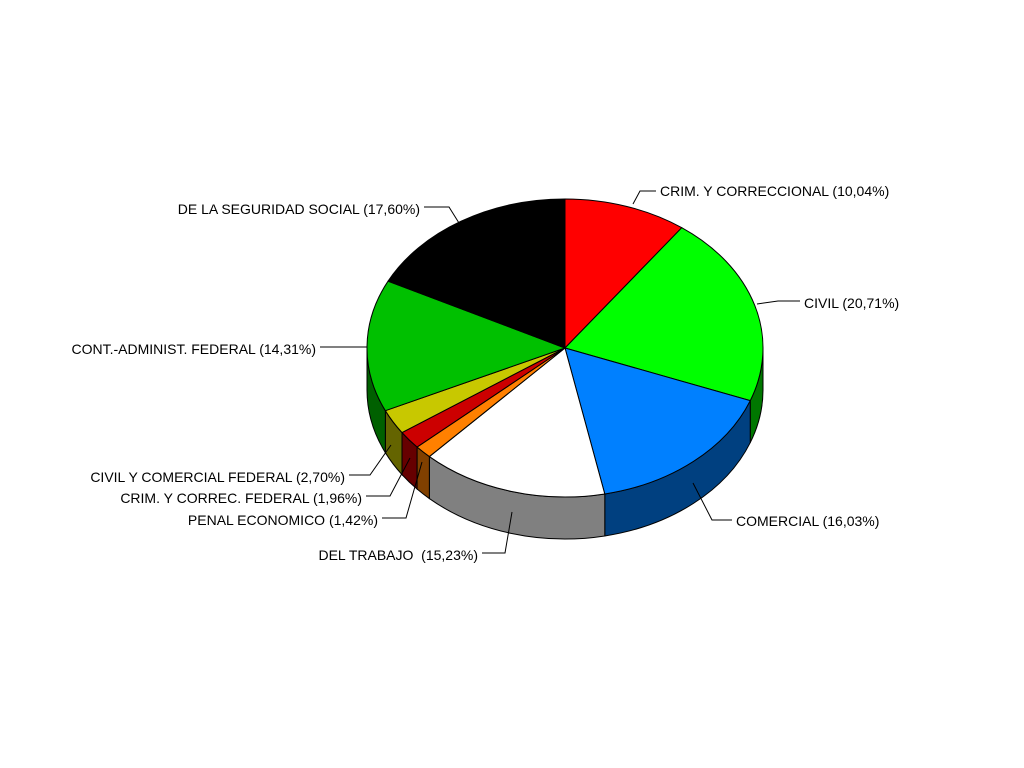 Image resolution: width=1024 pixels, height=768 pixels. Describe the element at coordinates (442, 215) in the screenshot. I see `leader-line-de-la-seguridad-social` at that location.